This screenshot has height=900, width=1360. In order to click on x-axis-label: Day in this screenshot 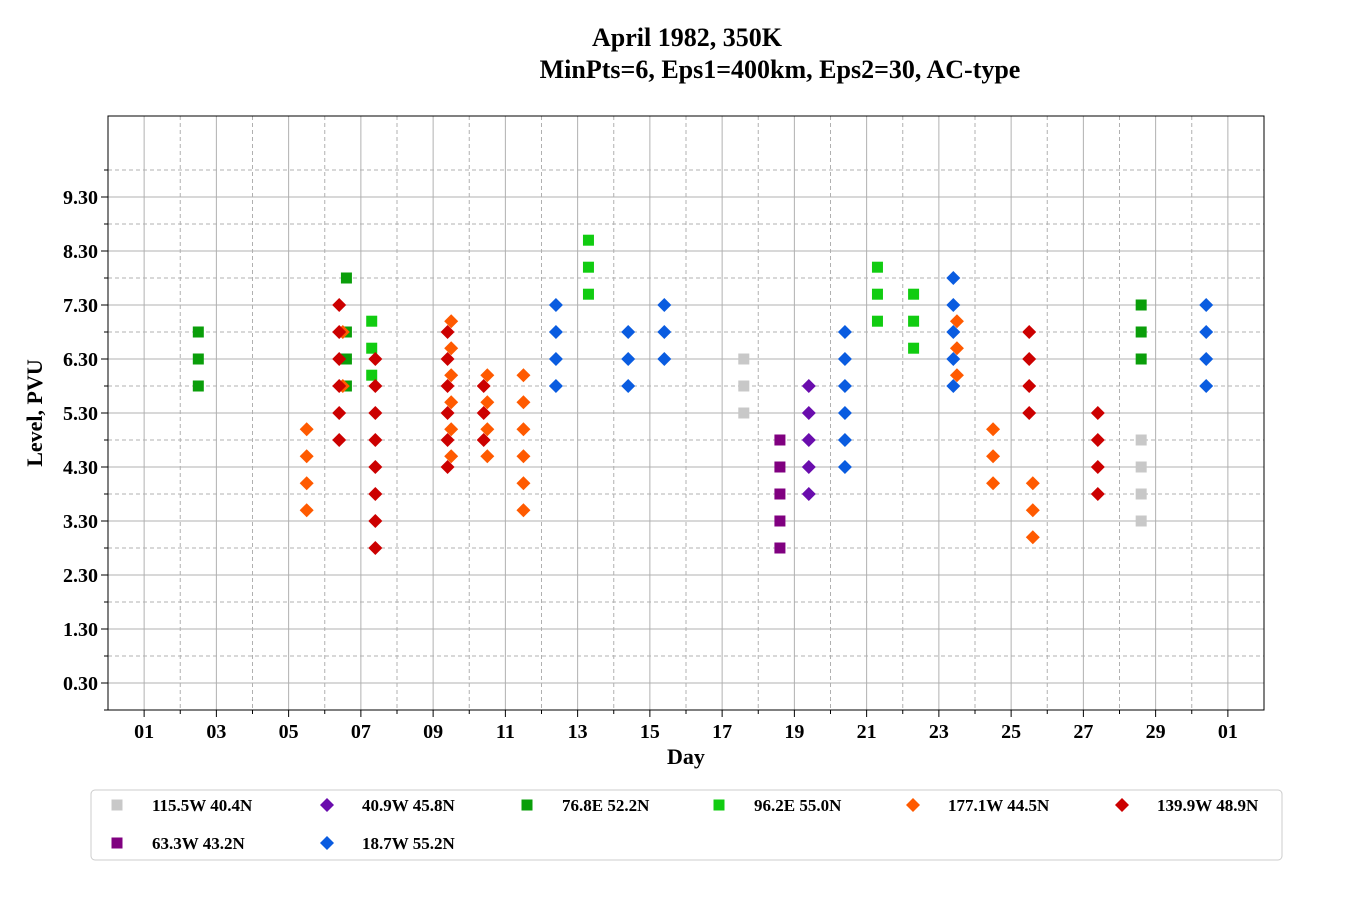, I will do `click(686, 756)`.